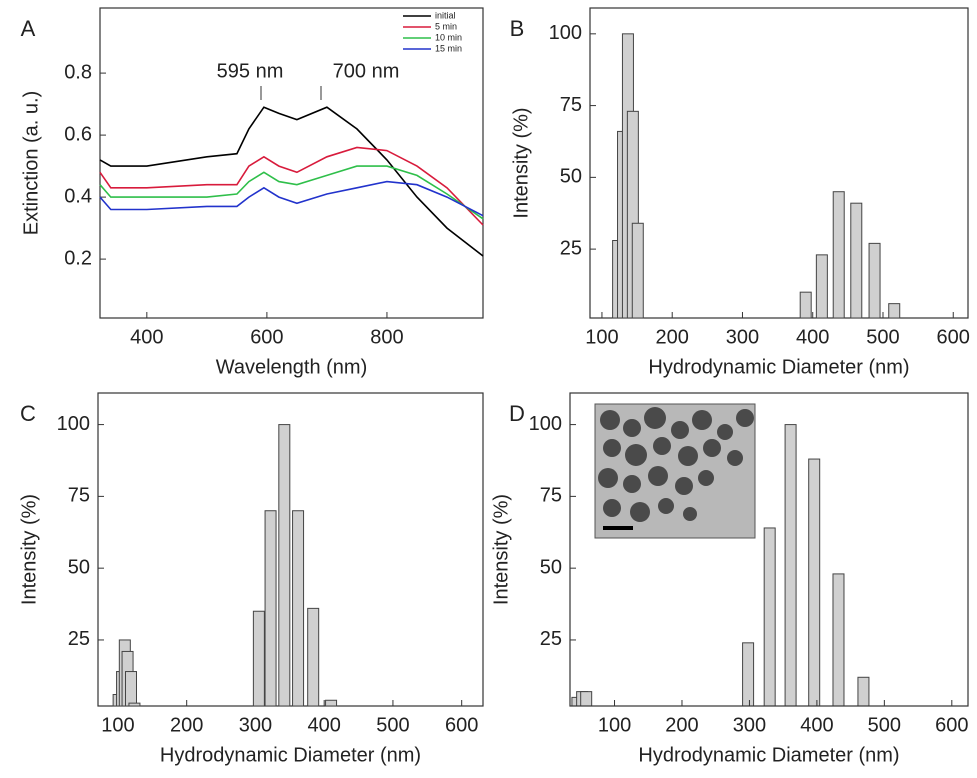  What do you see at coordinates (292, 367) in the screenshot?
I see `x-axis-label: Wavelength (nm)` at bounding box center [292, 367].